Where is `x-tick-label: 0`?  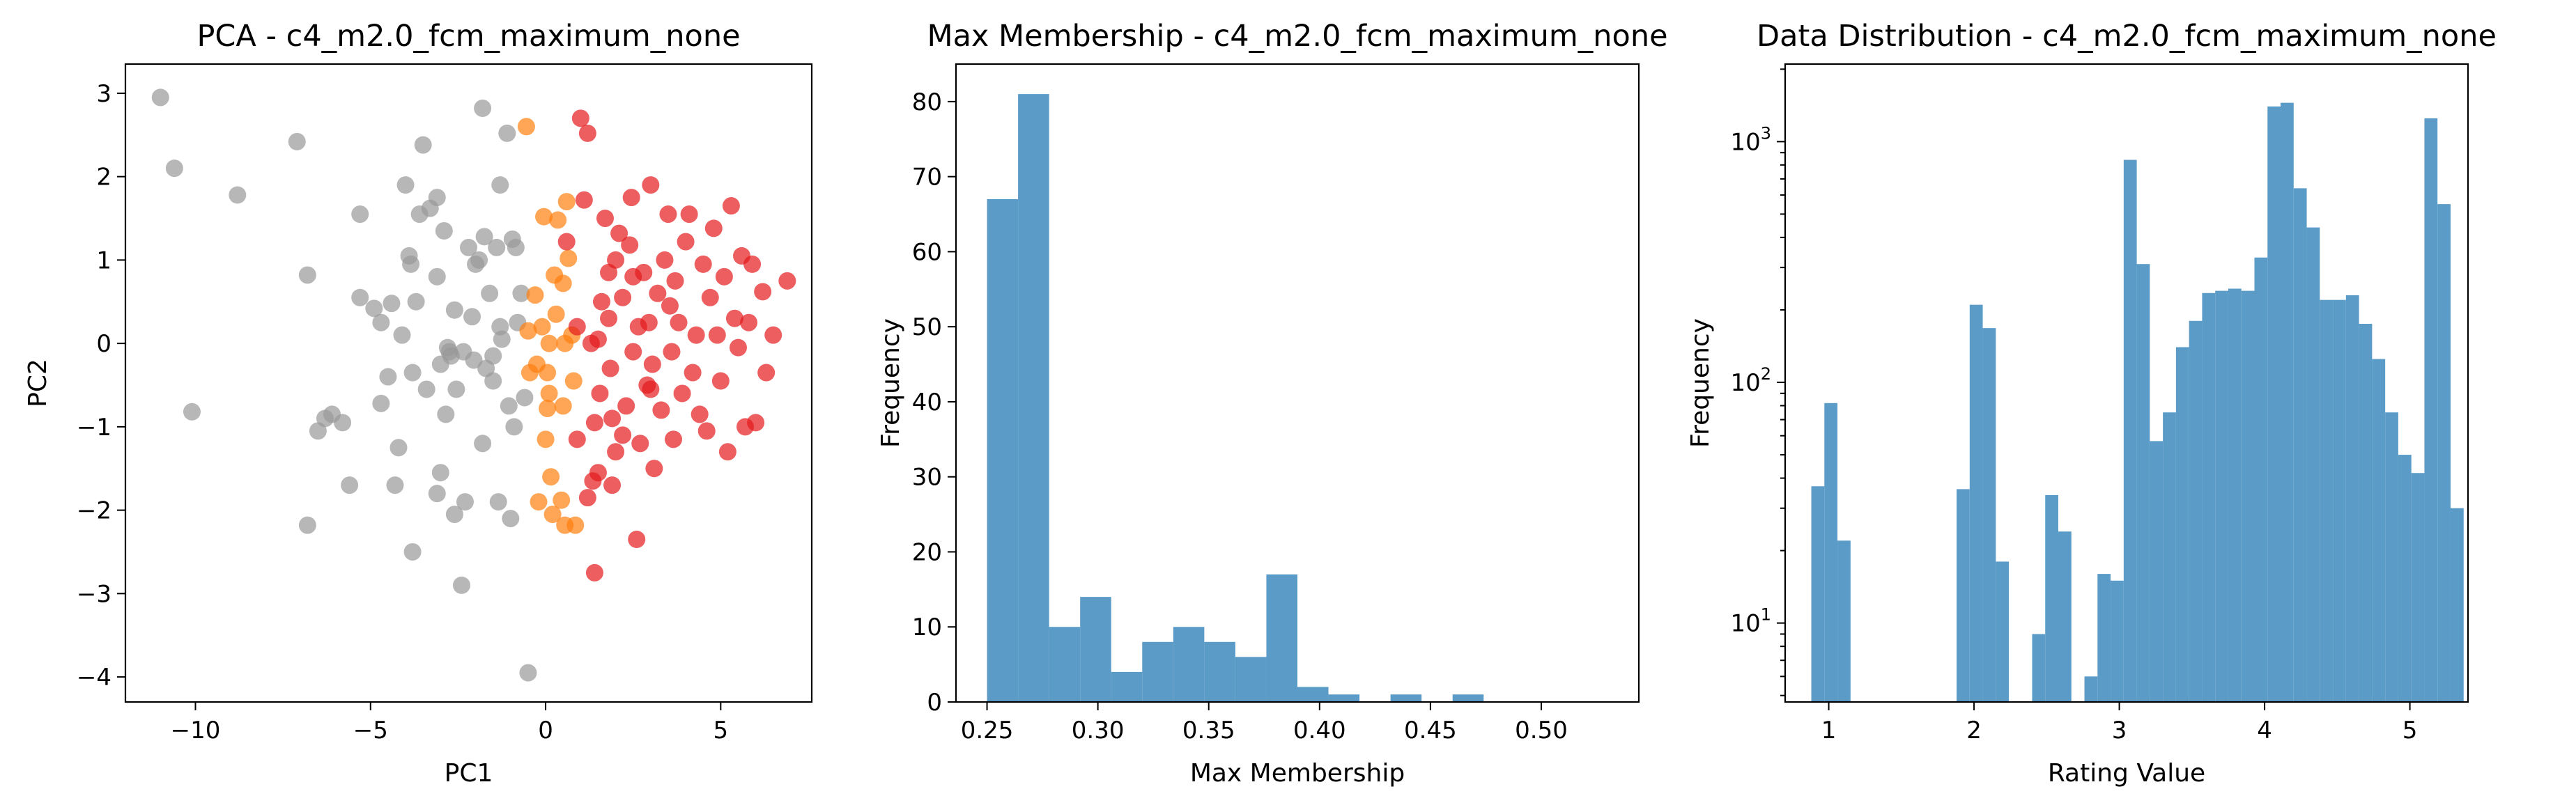
x-tick-label: 0 is located at coordinates (545, 730).